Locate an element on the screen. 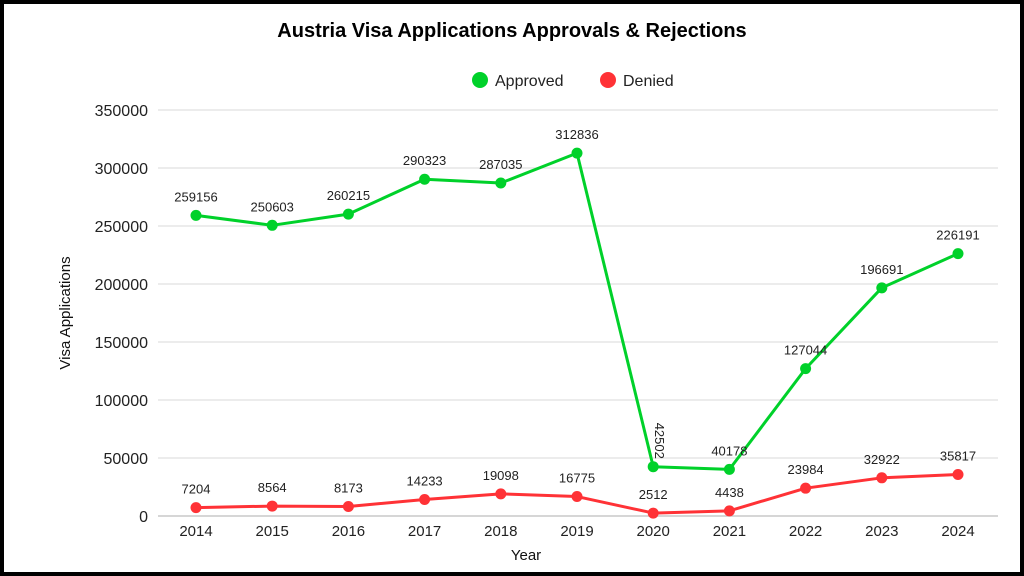  legend-item-denied: Denied is located at coordinates (637, 81).